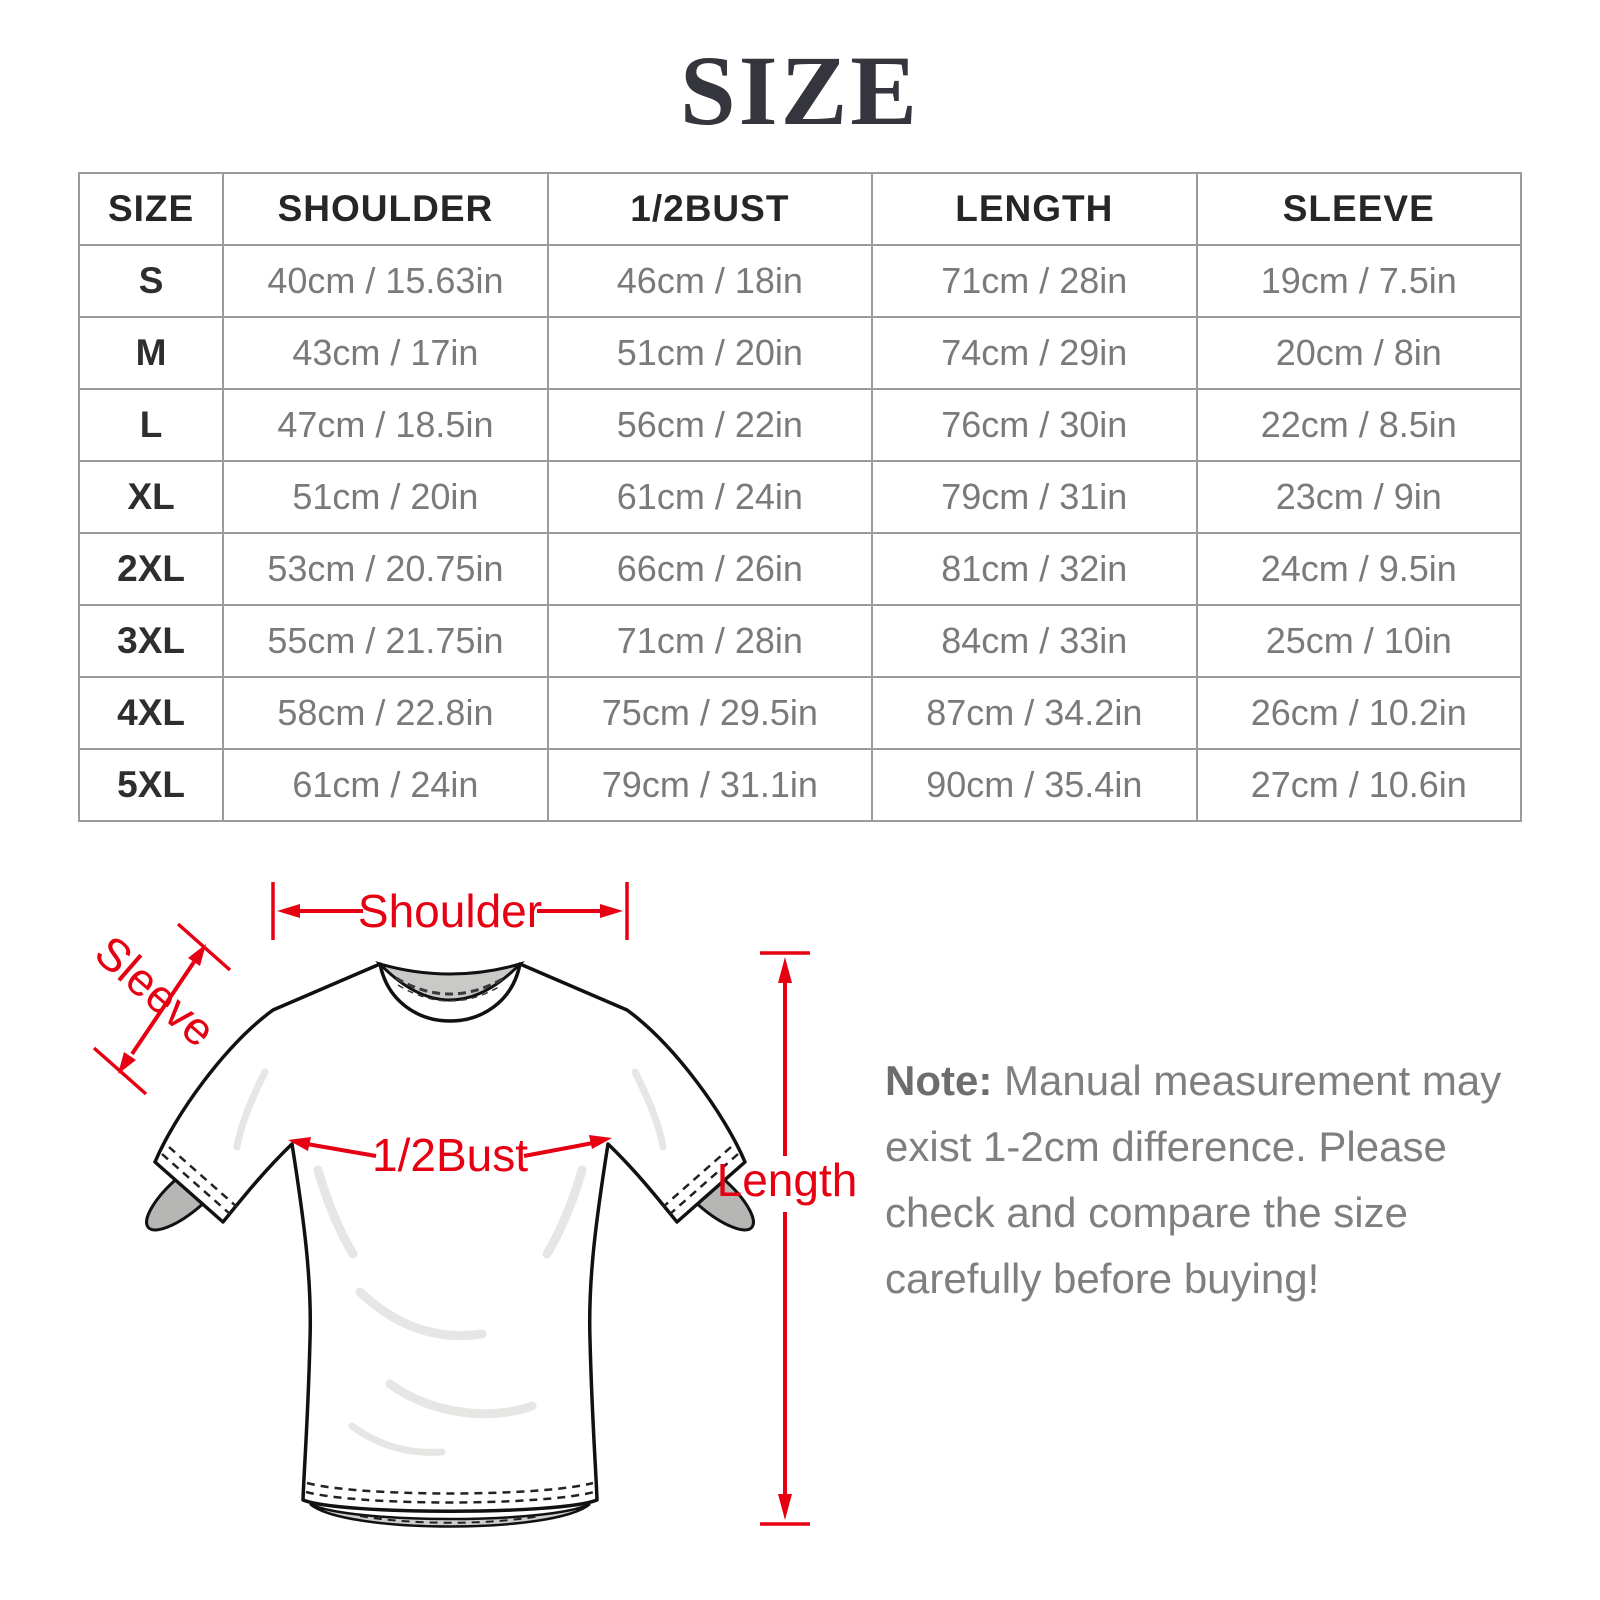 This screenshot has width=1600, height=1600. Describe the element at coordinates (710, 641) in the screenshot. I see `cell-bust: 71cm / 28in` at that location.